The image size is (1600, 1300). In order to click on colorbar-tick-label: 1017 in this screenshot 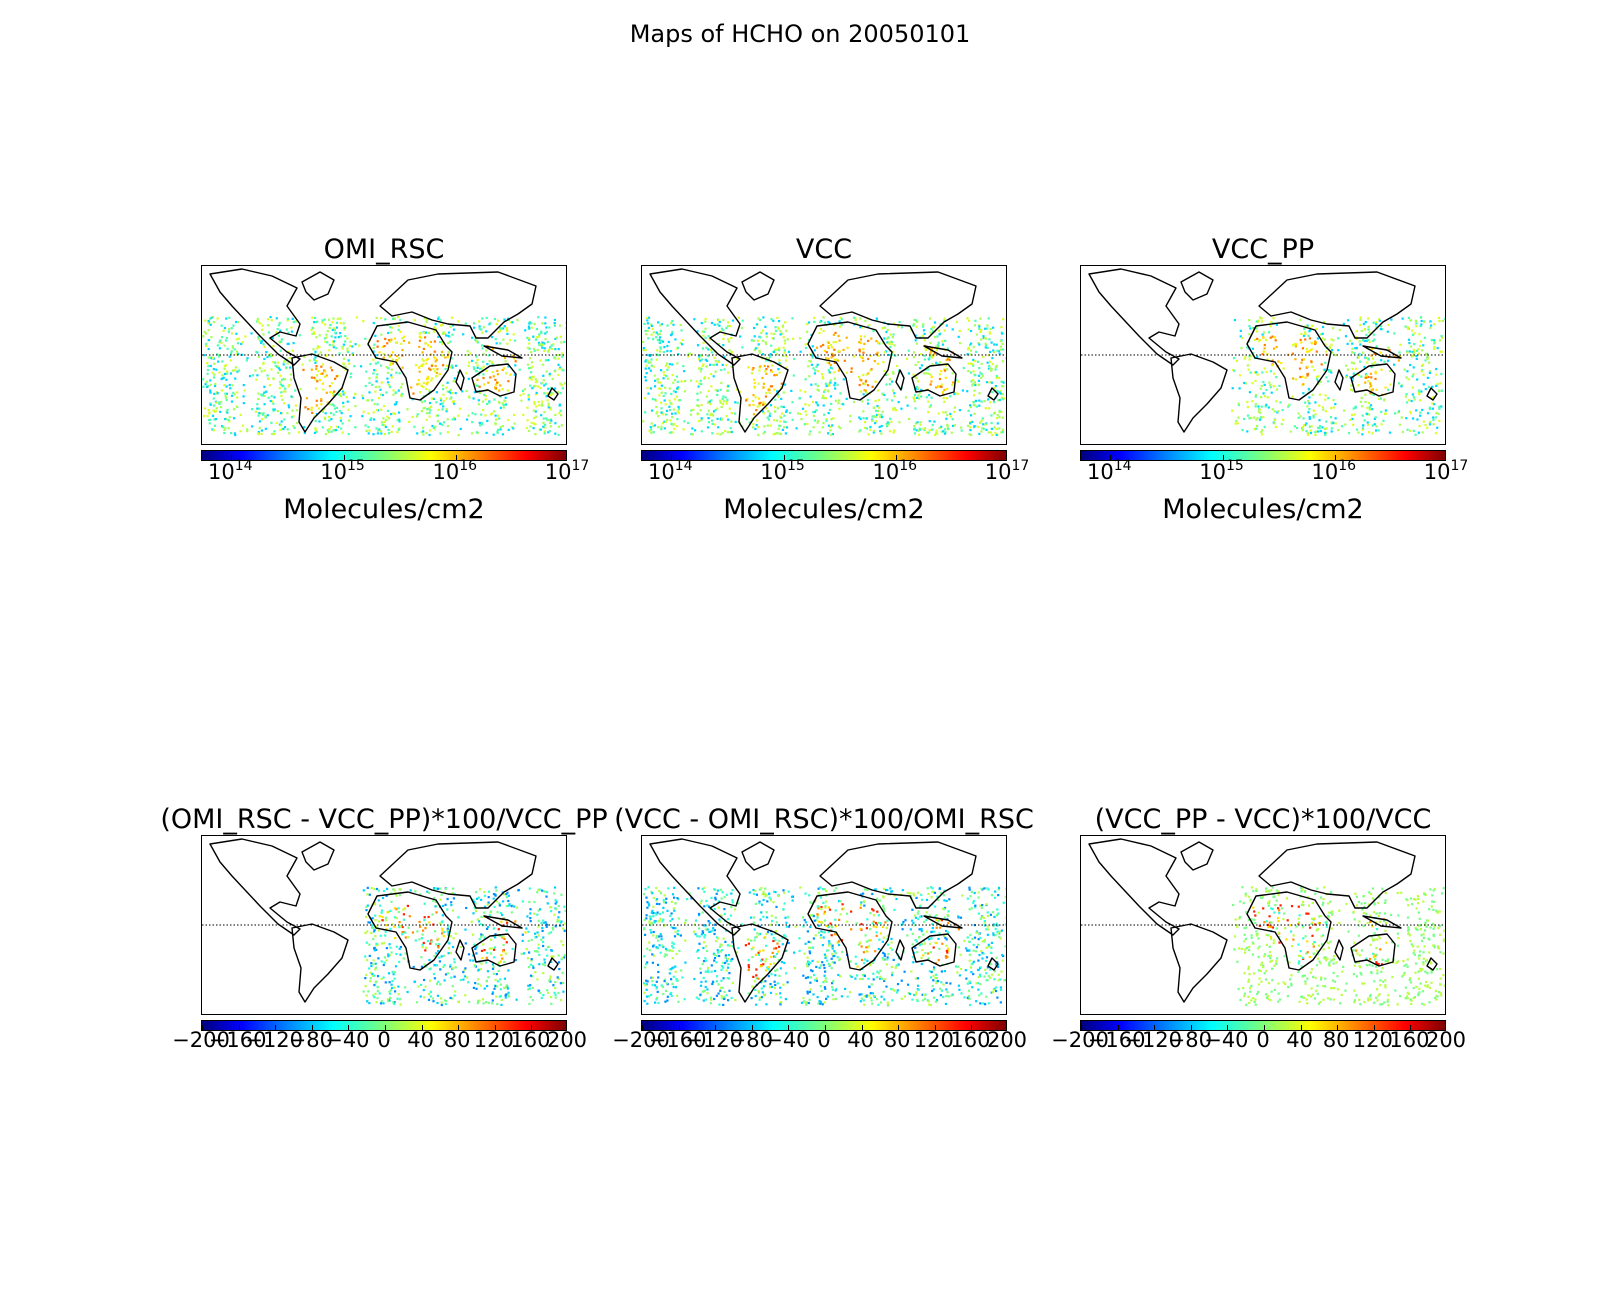, I will do `click(1446, 471)`.